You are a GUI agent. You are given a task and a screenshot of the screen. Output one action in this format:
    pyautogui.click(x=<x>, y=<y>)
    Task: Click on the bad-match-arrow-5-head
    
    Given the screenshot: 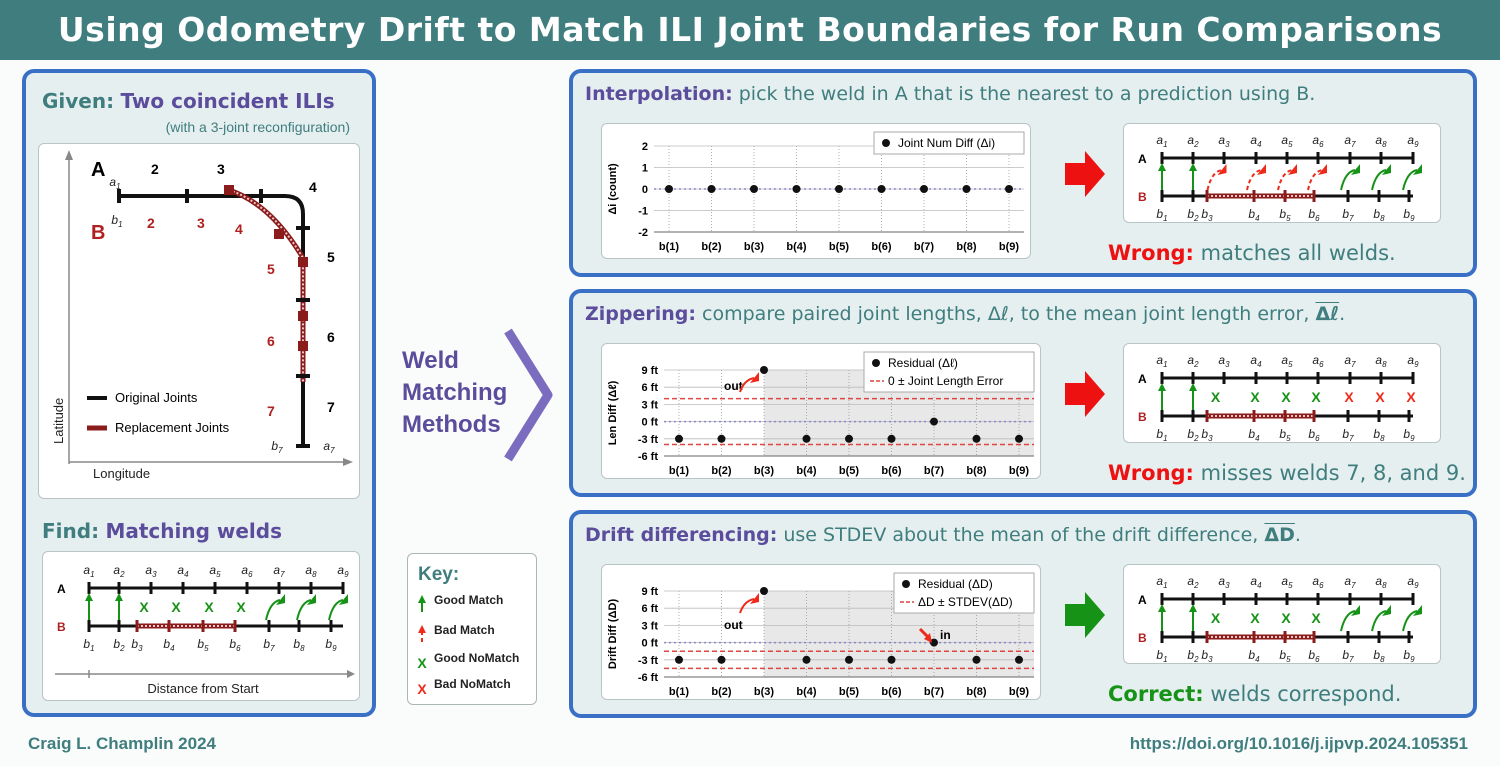 What is the action you would take?
    pyautogui.click(x=1292, y=169)
    